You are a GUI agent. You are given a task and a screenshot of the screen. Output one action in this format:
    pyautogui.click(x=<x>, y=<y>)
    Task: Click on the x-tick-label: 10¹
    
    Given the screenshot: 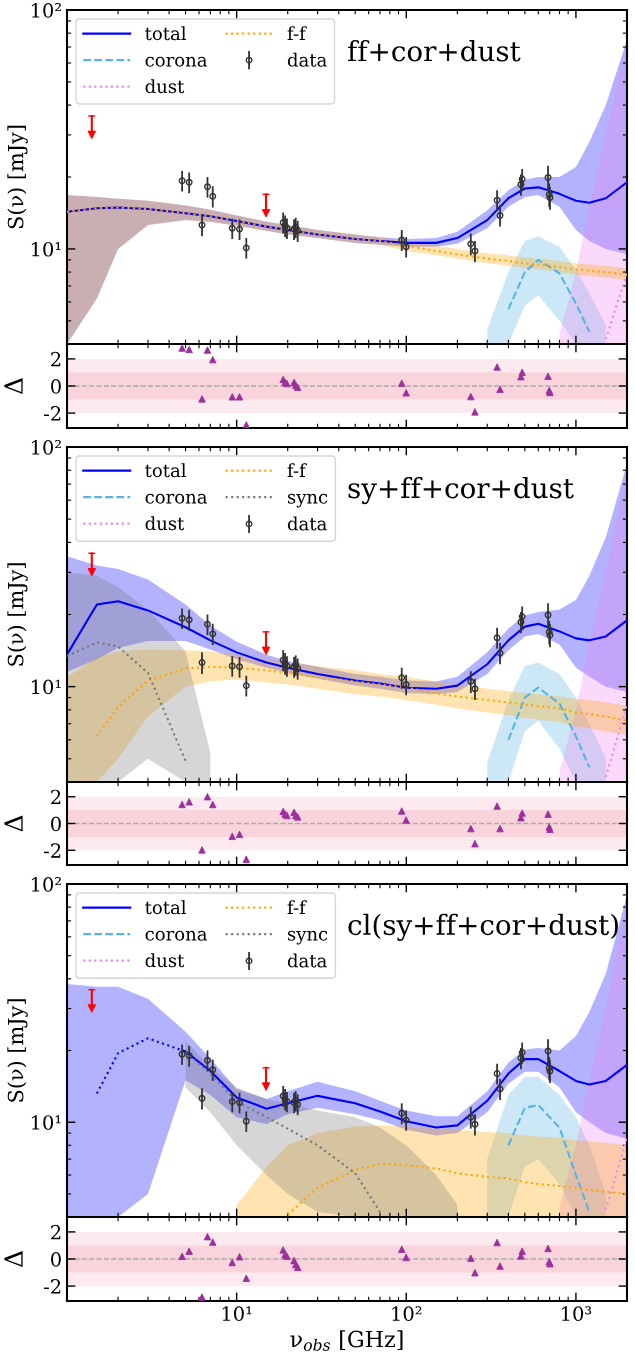 What is the action you would take?
    pyautogui.click(x=237, y=1313)
    